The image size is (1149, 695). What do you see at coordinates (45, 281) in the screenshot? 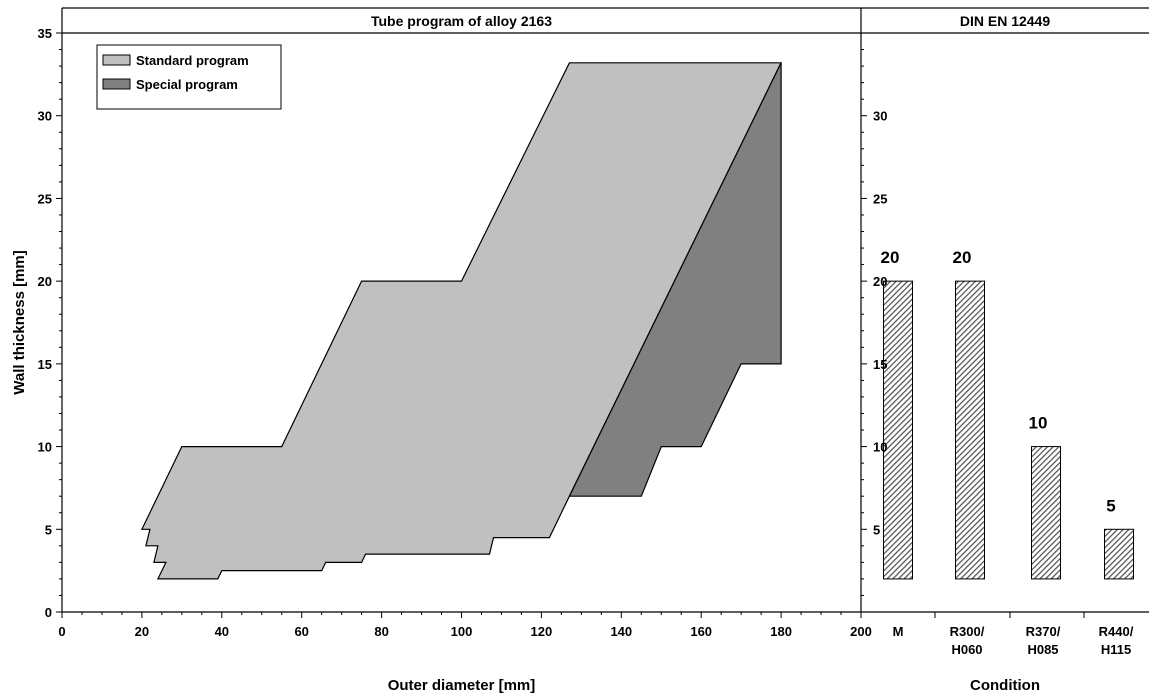
I see `y-tick-label: 20` at bounding box center [45, 281].